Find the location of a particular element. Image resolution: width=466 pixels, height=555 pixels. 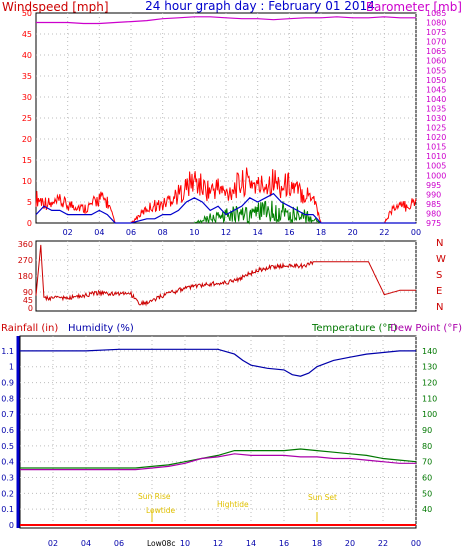

temperature-tick-label: 50 is located at coordinates (427, 493).